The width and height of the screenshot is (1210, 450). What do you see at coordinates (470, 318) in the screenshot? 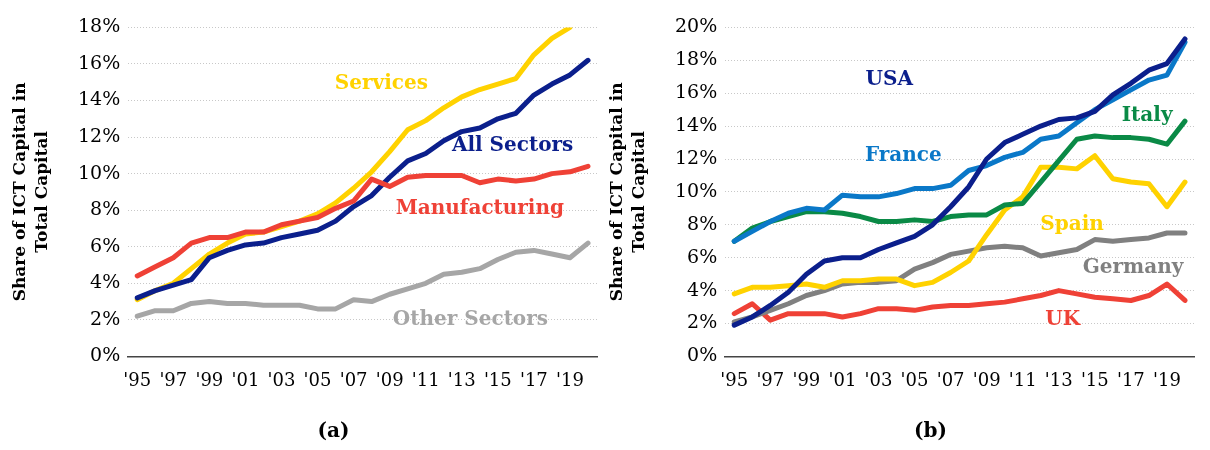
I see `series-label: Other Sectors` at bounding box center [470, 318].